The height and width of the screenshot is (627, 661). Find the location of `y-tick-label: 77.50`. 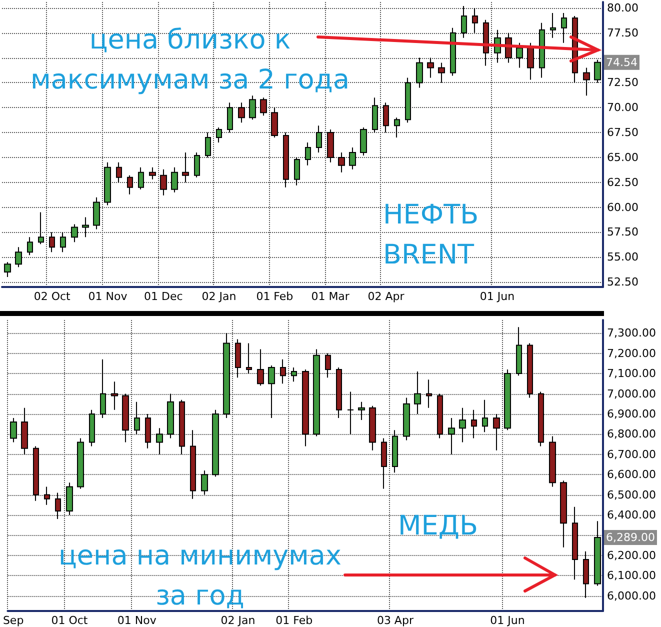

y-tick-label: 77.50 is located at coordinates (622, 33).